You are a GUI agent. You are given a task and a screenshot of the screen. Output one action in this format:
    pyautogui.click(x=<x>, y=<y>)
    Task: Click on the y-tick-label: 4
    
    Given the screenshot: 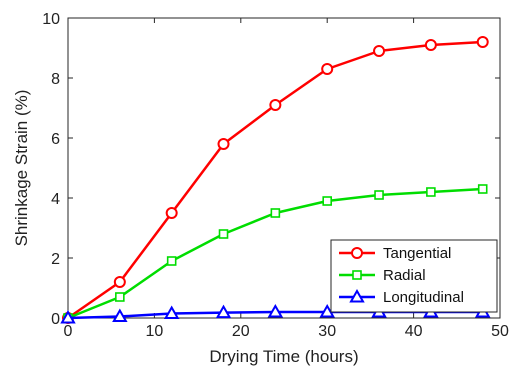 What is the action you would take?
    pyautogui.click(x=55, y=199)
    